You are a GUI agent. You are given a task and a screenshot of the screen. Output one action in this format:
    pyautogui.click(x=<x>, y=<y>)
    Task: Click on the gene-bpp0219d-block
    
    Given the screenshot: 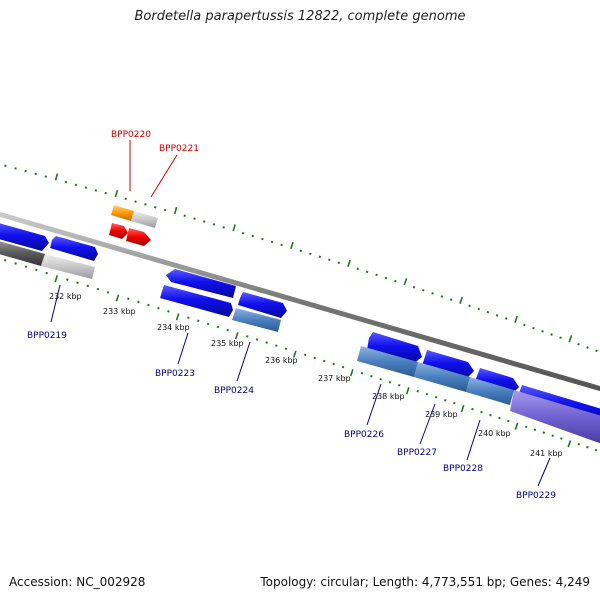 What is the action you would take?
    pyautogui.click(x=68, y=266)
    